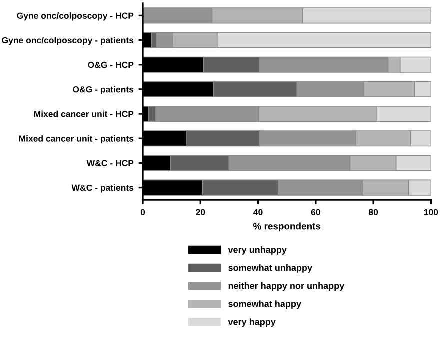 Image resolution: width=440 pixels, height=342 pixels. Describe the element at coordinates (103, 90) in the screenshot. I see `y-tick-label: O&G - patients` at that location.